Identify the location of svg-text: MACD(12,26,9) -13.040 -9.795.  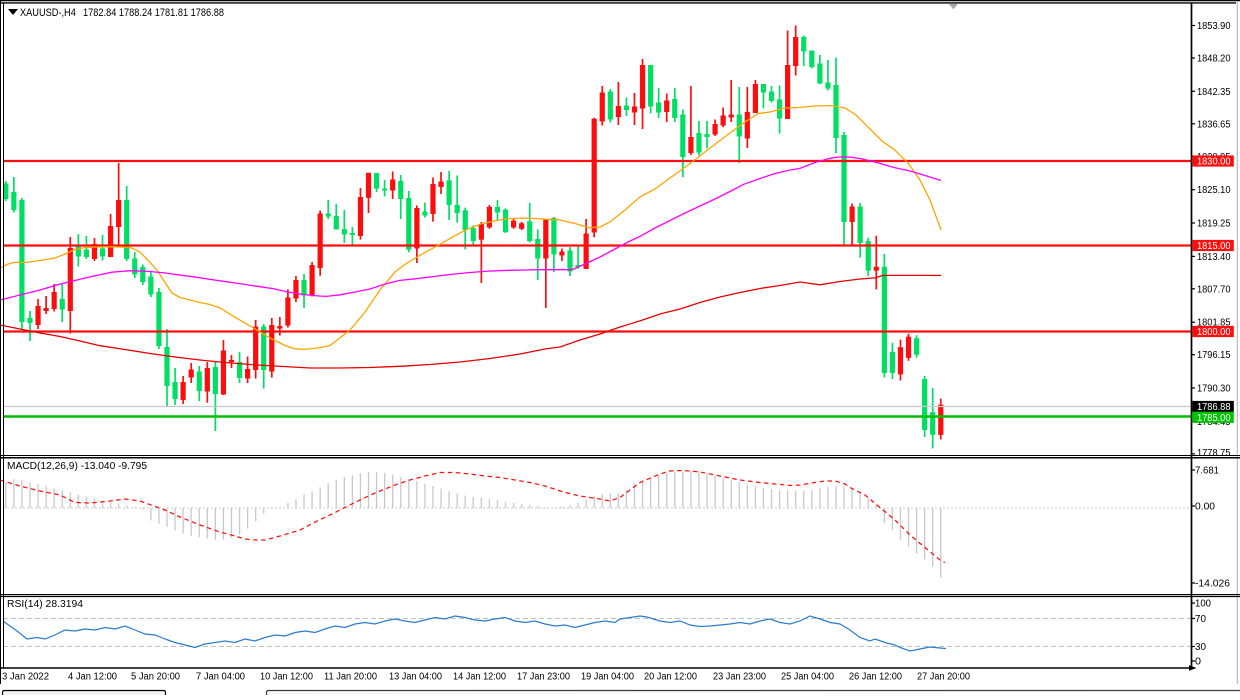
(77, 466).